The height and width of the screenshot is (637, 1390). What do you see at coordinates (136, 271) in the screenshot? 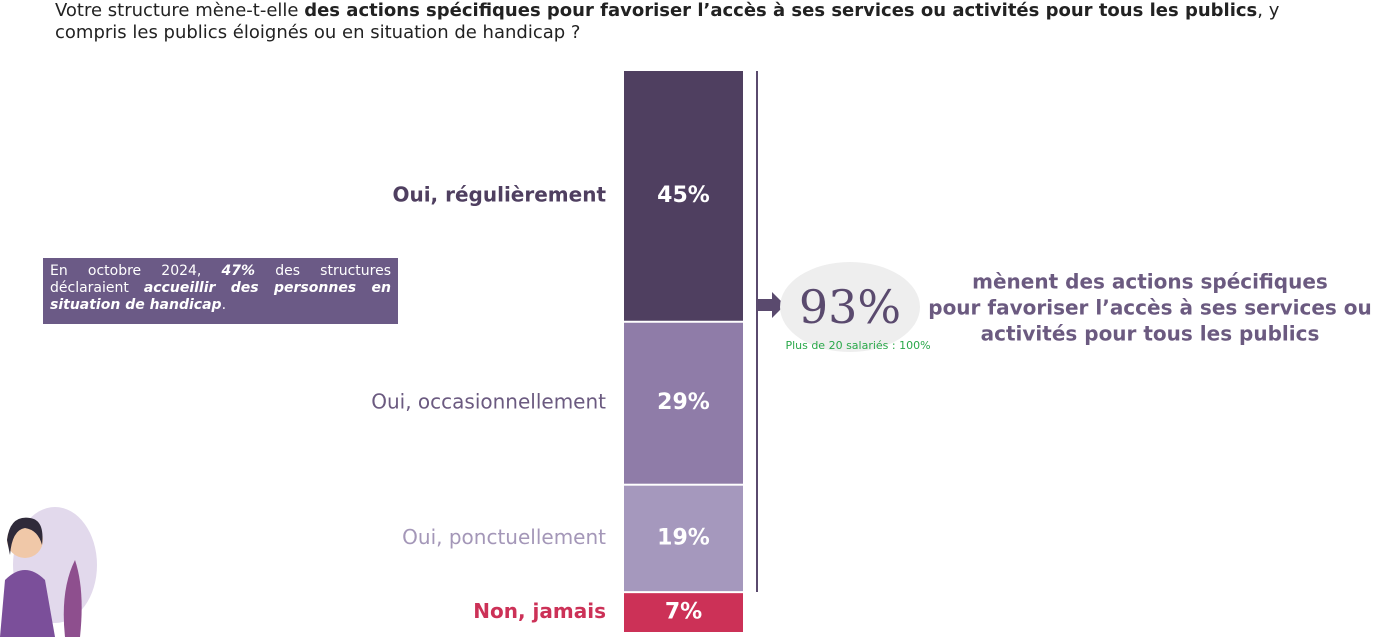
I see `note-part: En octobre 2024,` at bounding box center [136, 271].